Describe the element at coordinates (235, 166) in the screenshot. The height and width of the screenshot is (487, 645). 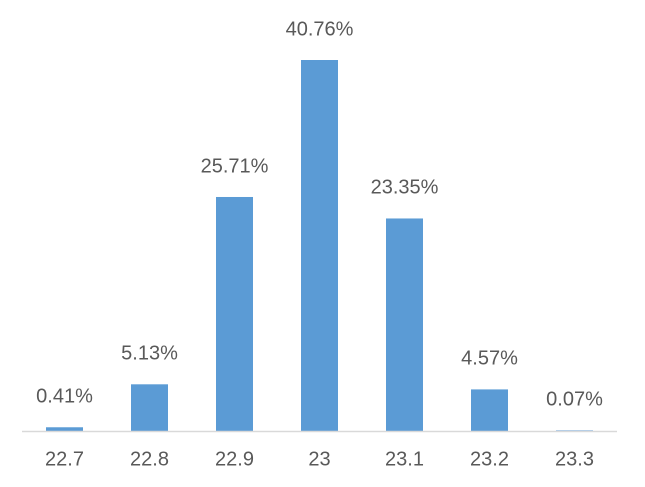
I see `data-label: 25.71%` at that location.